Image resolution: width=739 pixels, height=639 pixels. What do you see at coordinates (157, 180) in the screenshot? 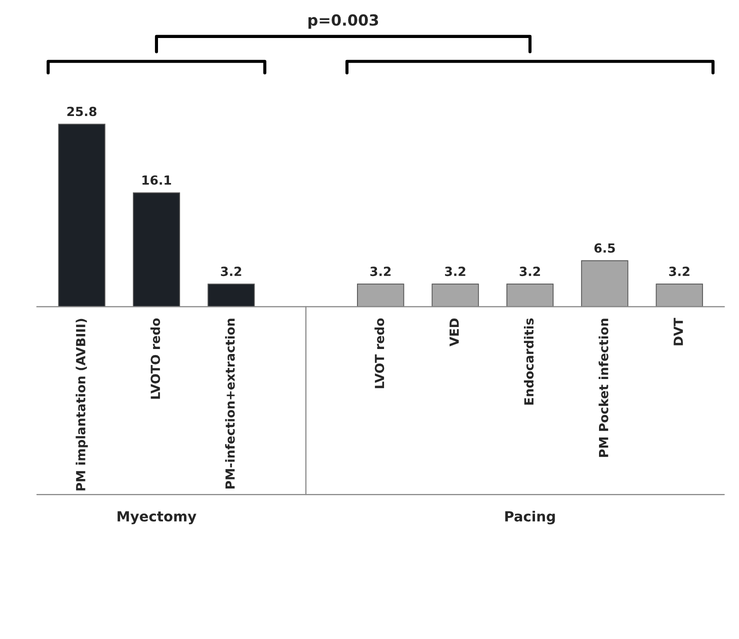
I see `data-label: 16.1` at bounding box center [157, 180].